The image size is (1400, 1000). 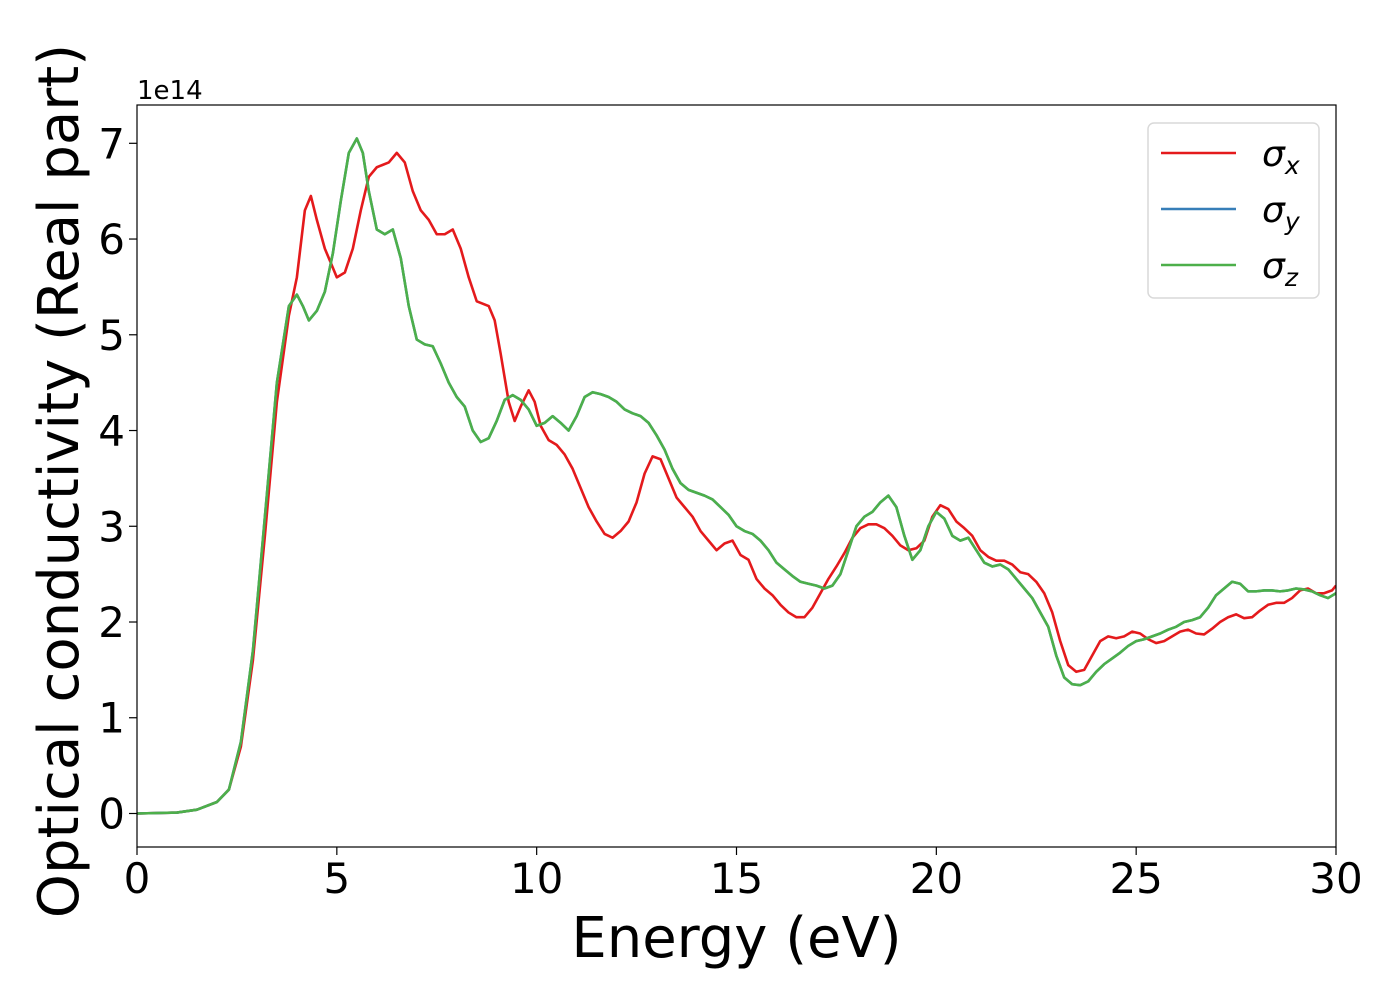 What do you see at coordinates (336, 878) in the screenshot?
I see `x-tick-label: 5` at bounding box center [336, 878].